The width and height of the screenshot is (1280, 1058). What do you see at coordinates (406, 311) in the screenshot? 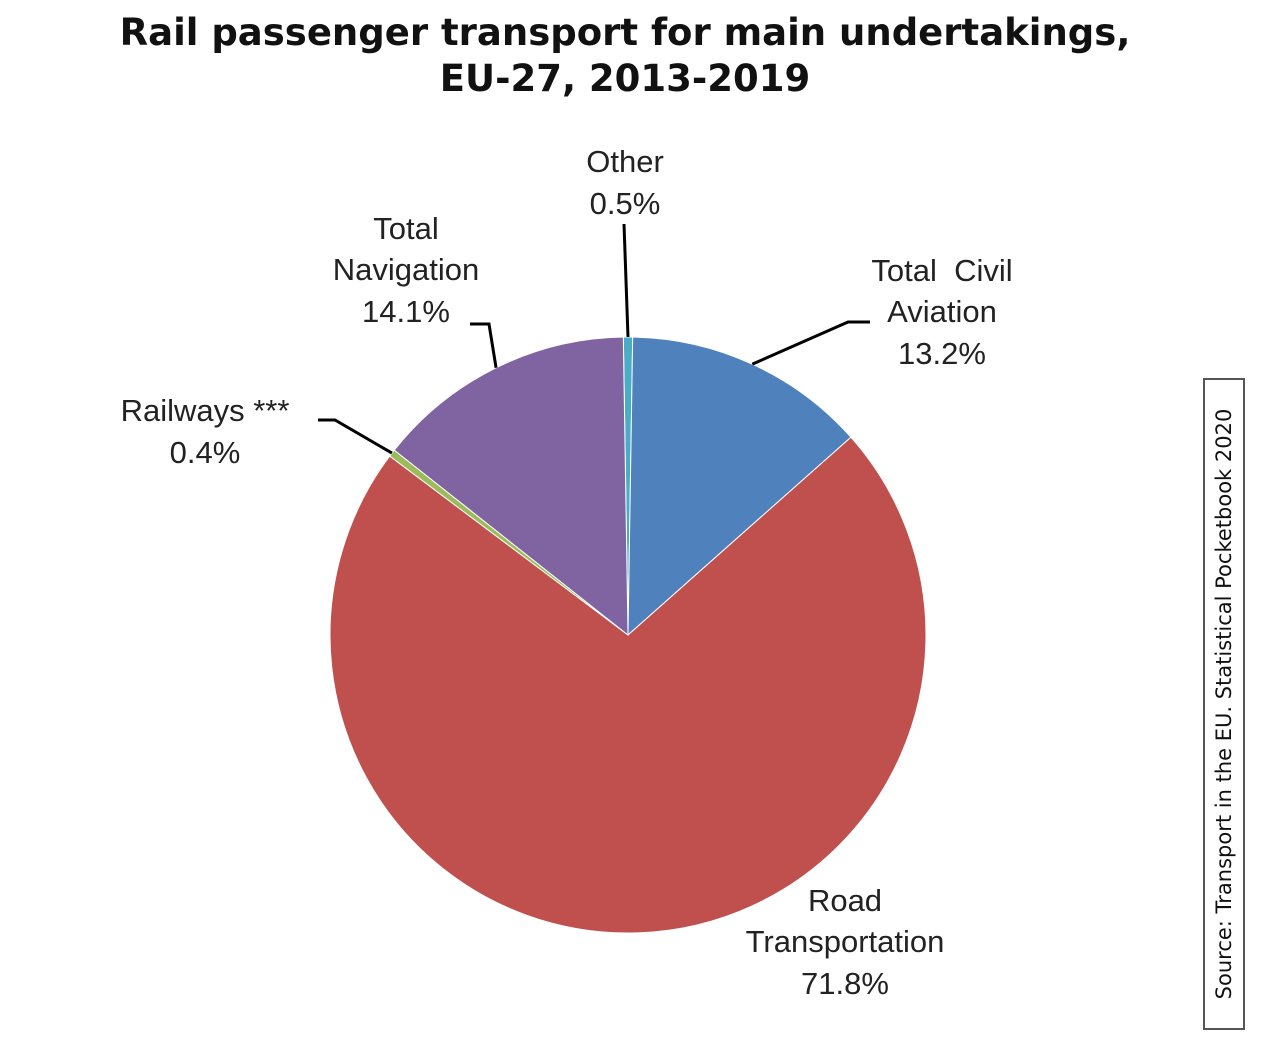
I see `pct-navigation: 14.1%` at bounding box center [406, 311].